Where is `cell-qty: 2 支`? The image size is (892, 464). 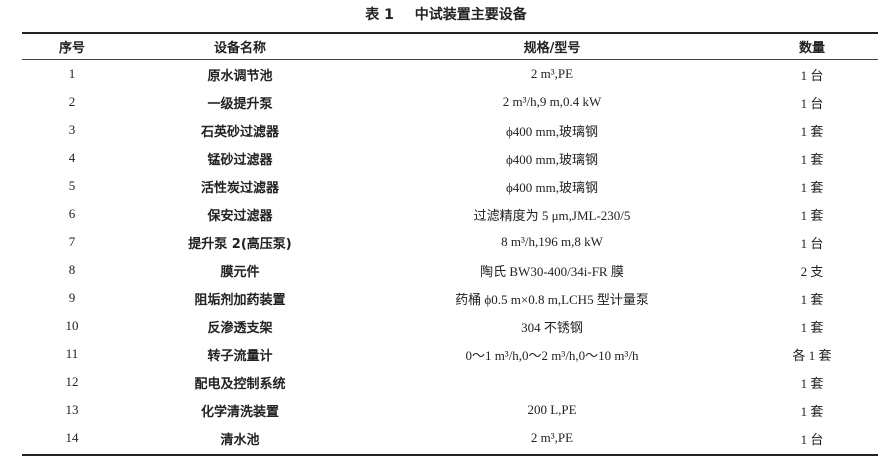
cell-qty: 2 支 is located at coordinates (812, 271).